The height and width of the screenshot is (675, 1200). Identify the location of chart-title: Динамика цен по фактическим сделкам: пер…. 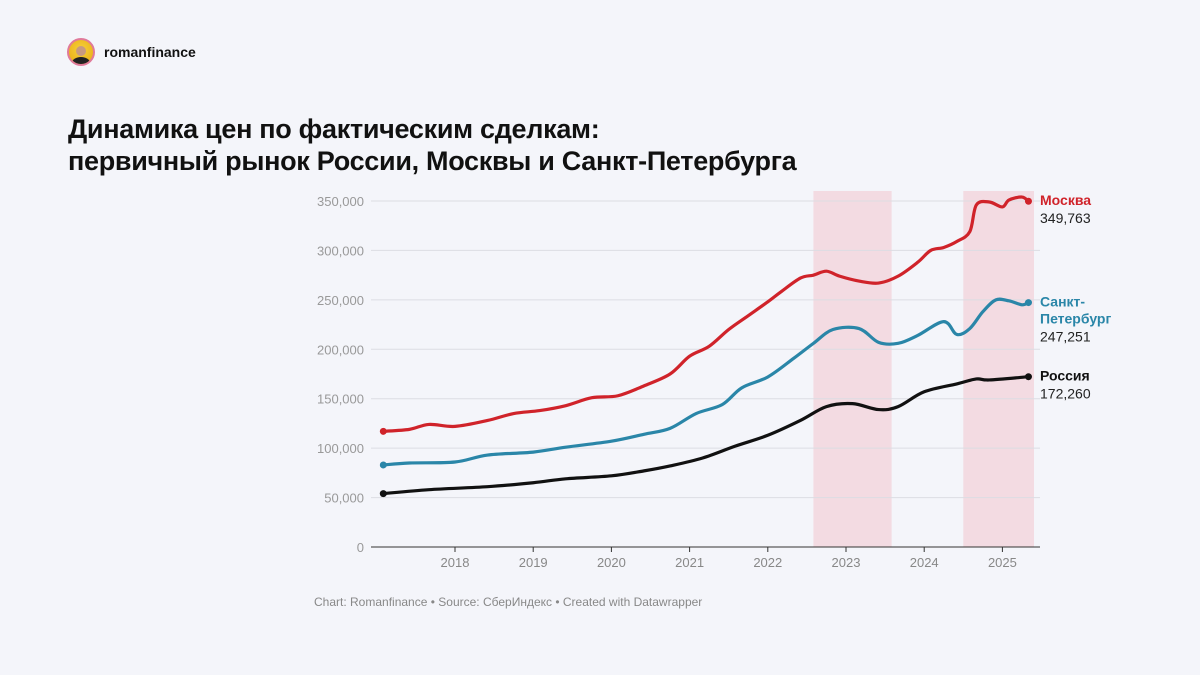
(432, 145).